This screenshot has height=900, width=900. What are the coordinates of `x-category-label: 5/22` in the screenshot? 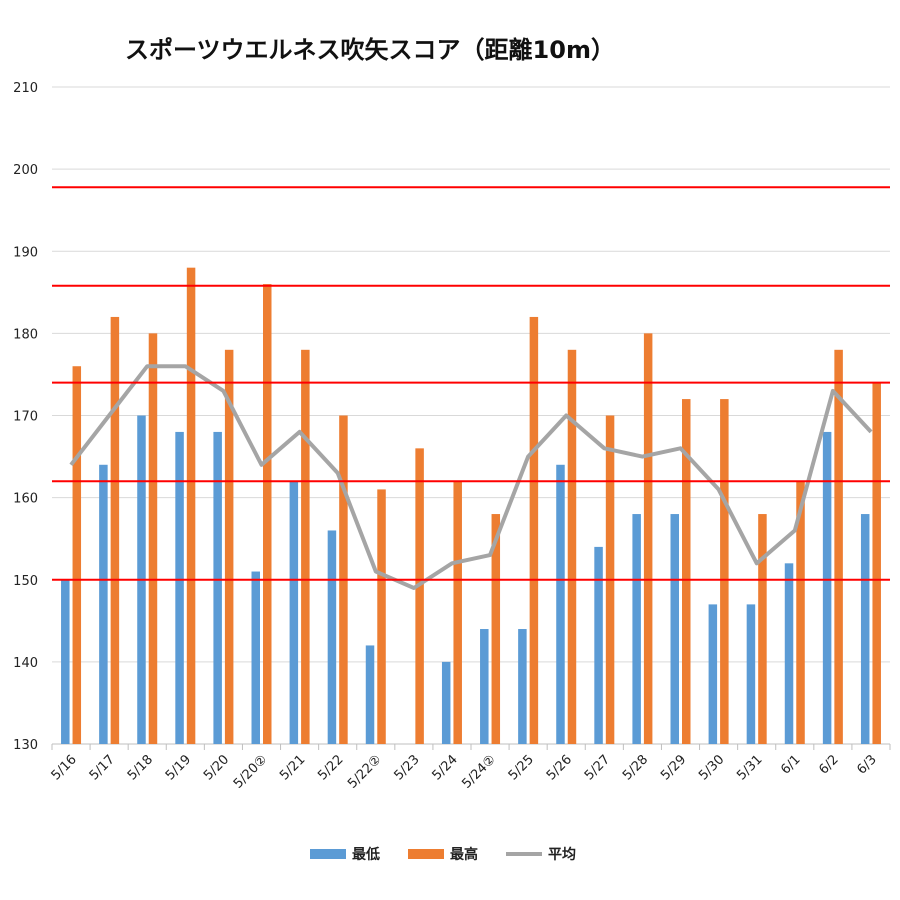 It's located at (330, 767).